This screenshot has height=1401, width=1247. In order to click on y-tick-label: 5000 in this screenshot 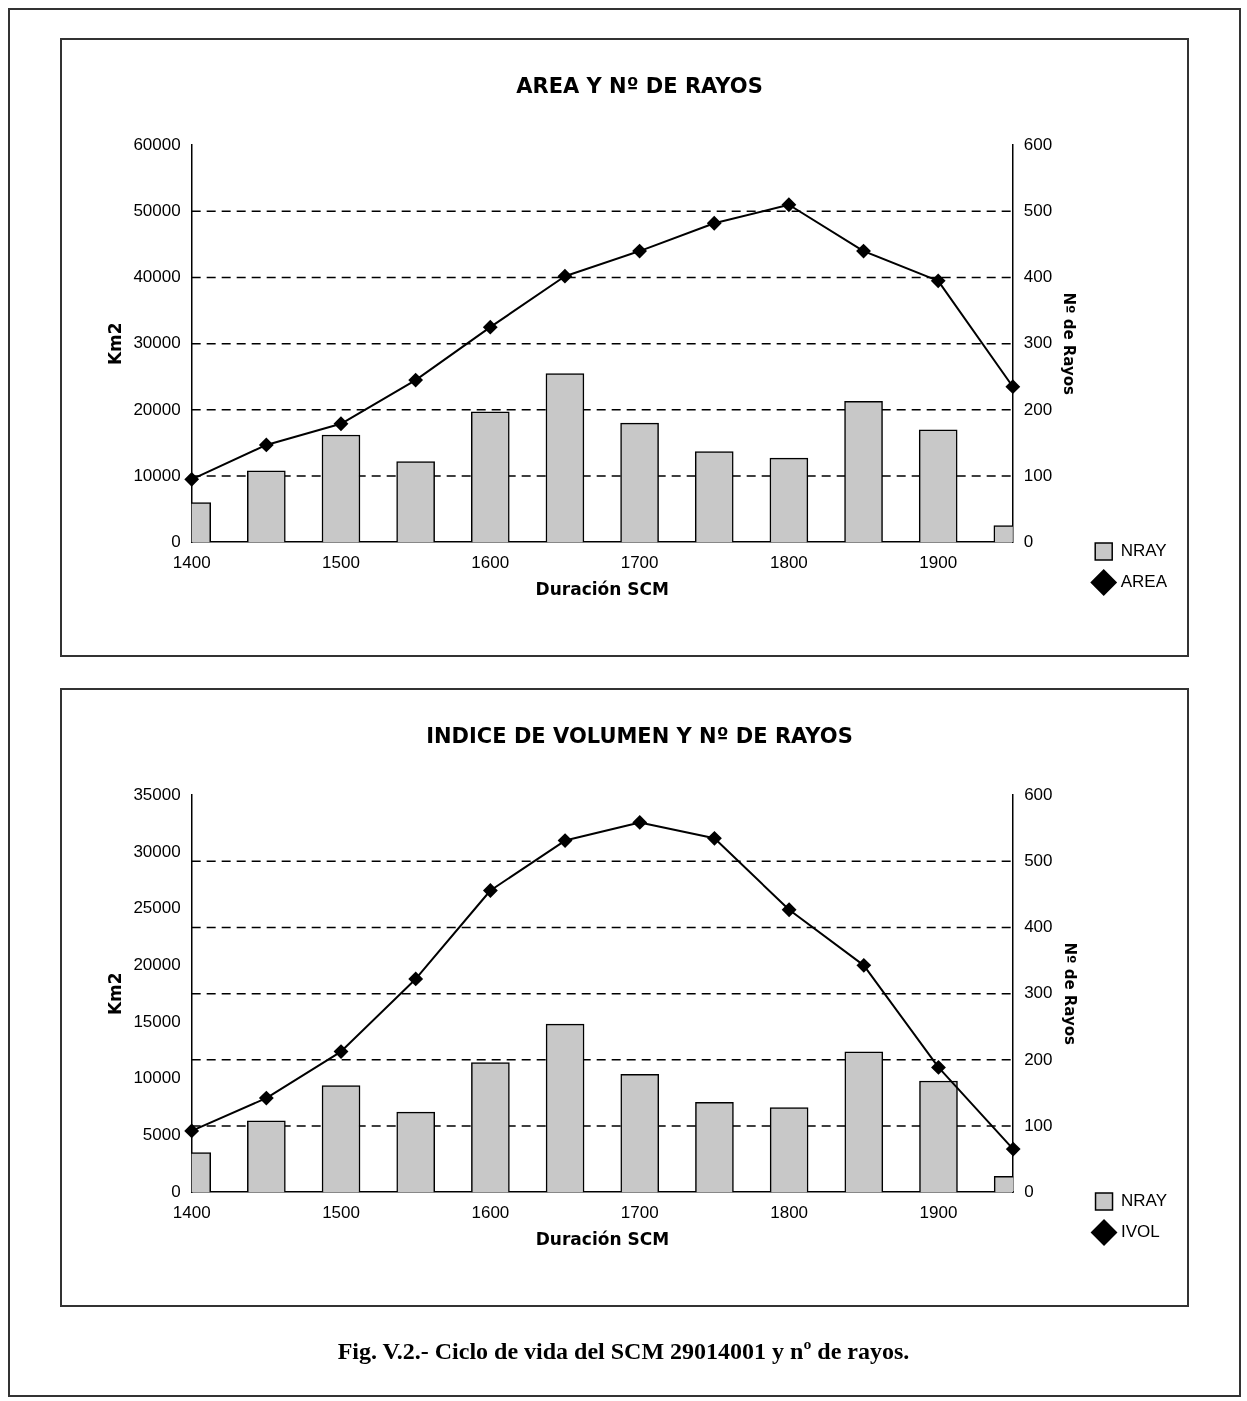, I will do `click(161, 1135)`.